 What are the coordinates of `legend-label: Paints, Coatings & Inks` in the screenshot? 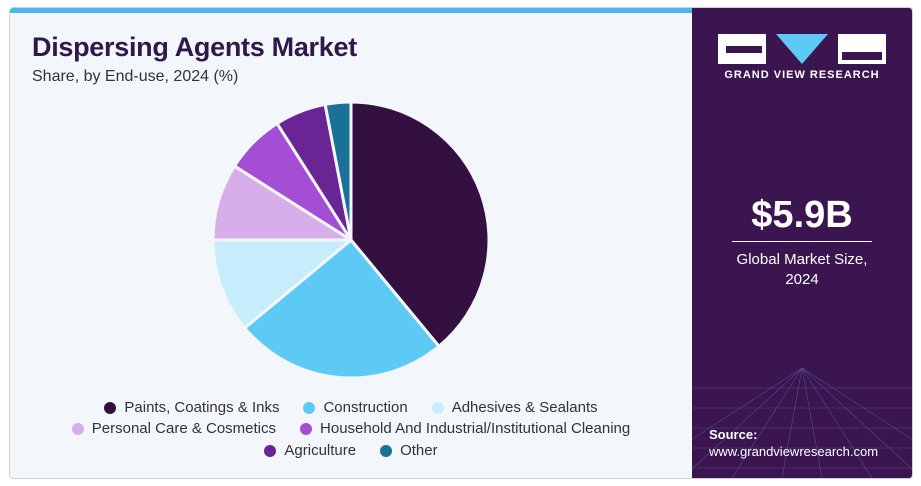 It's located at (202, 407).